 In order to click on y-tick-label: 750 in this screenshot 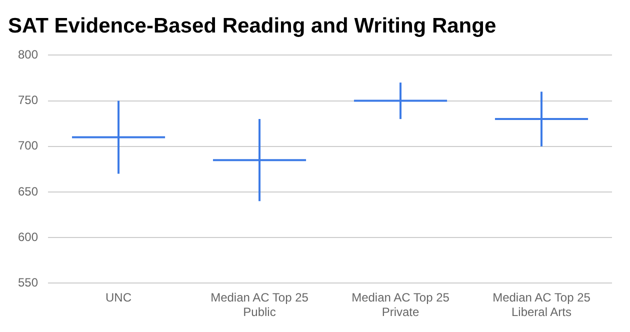, I will do `click(28, 100)`.